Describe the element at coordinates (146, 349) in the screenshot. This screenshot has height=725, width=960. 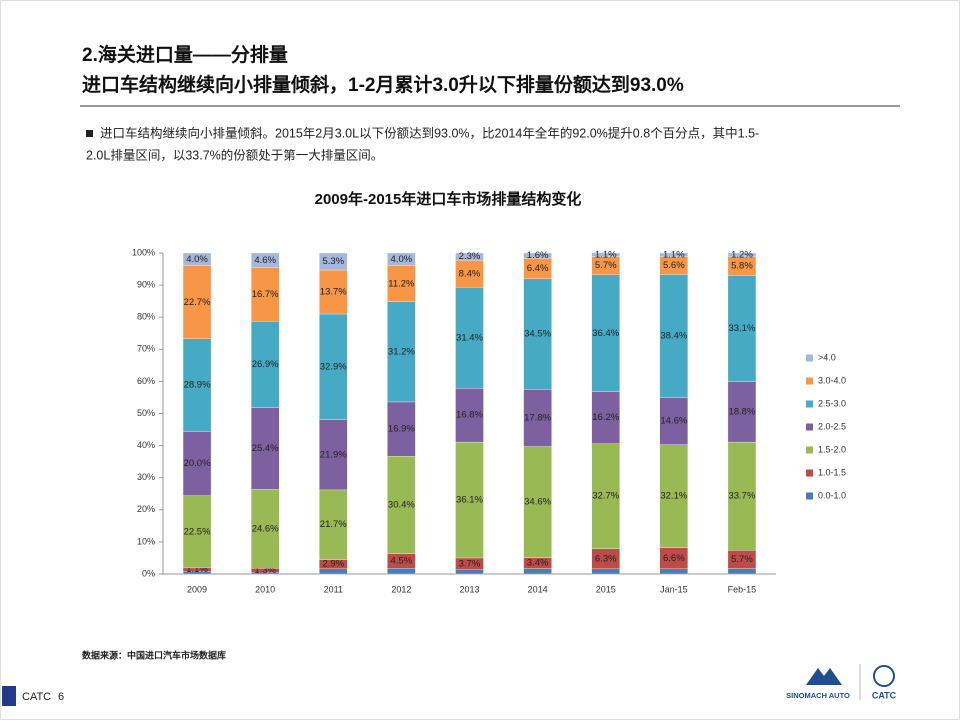
I see `y-tick-label: 70%` at that location.